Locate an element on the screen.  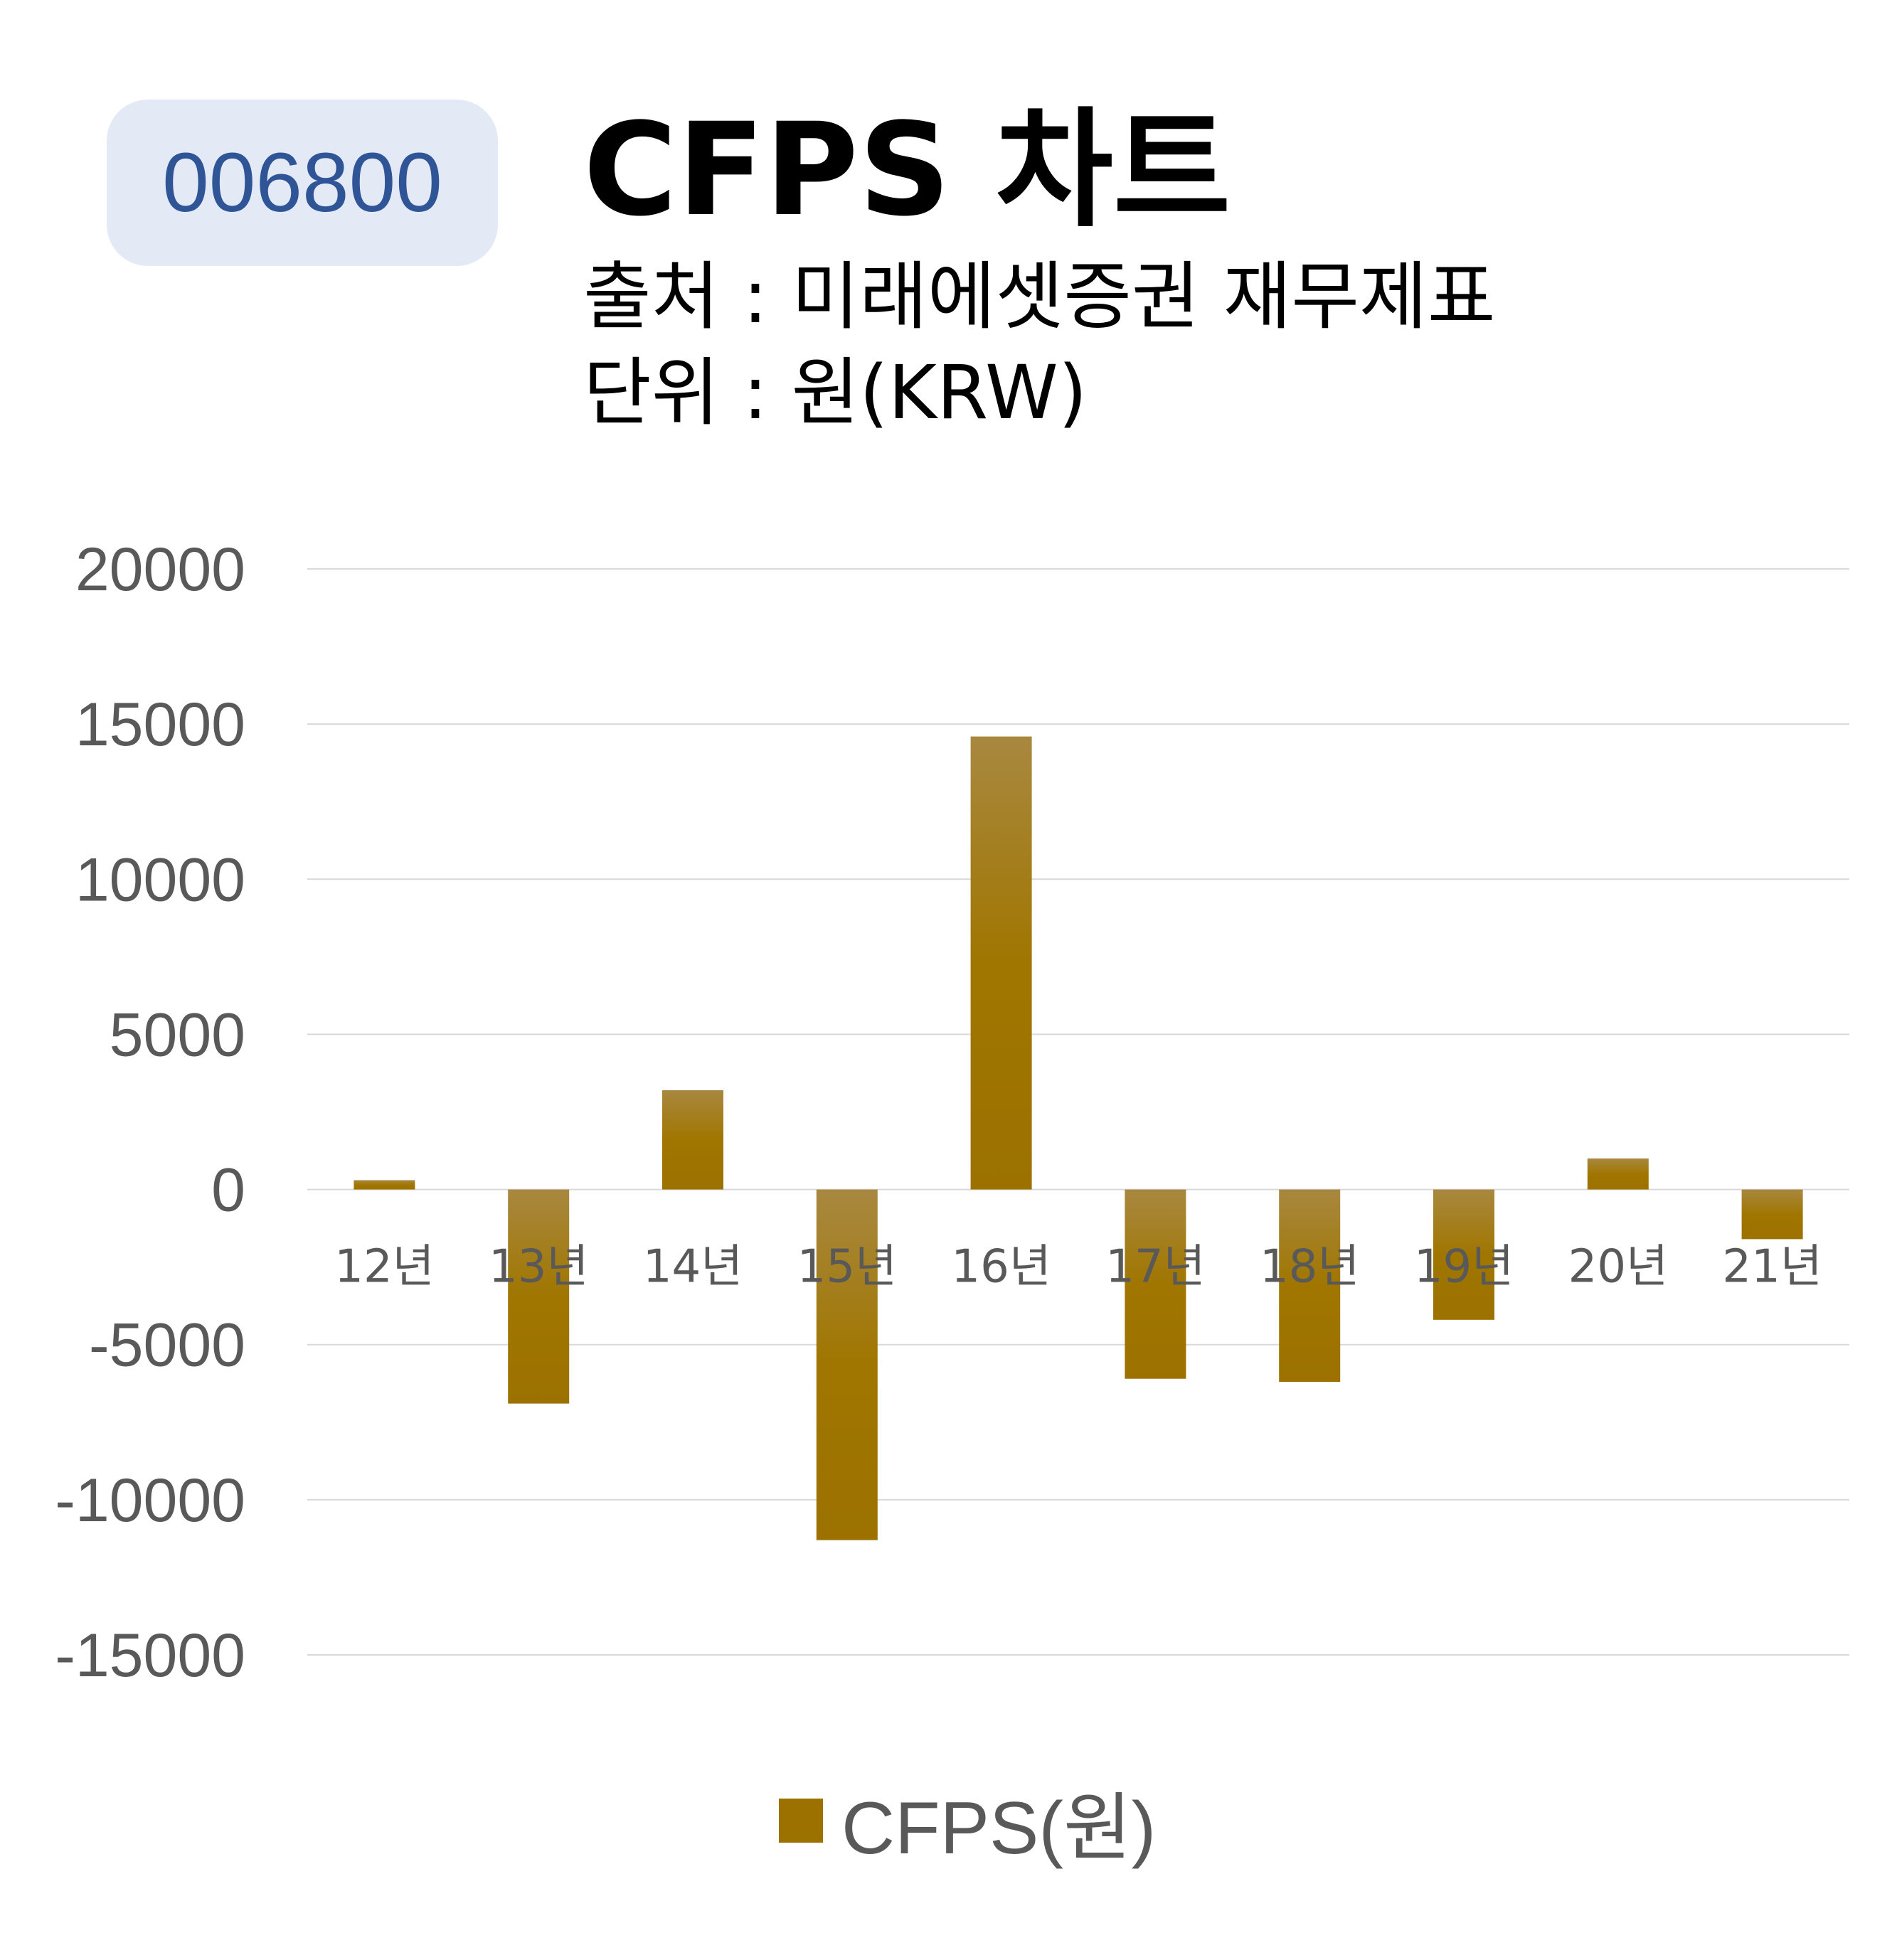
x-tick-label: 19년 is located at coordinates (1464, 1267).